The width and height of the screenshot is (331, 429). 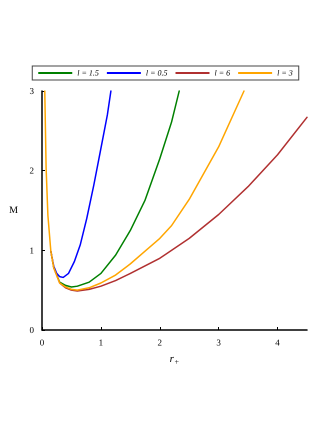 I want to click on legend-label: l = 6, so click(x=222, y=73).